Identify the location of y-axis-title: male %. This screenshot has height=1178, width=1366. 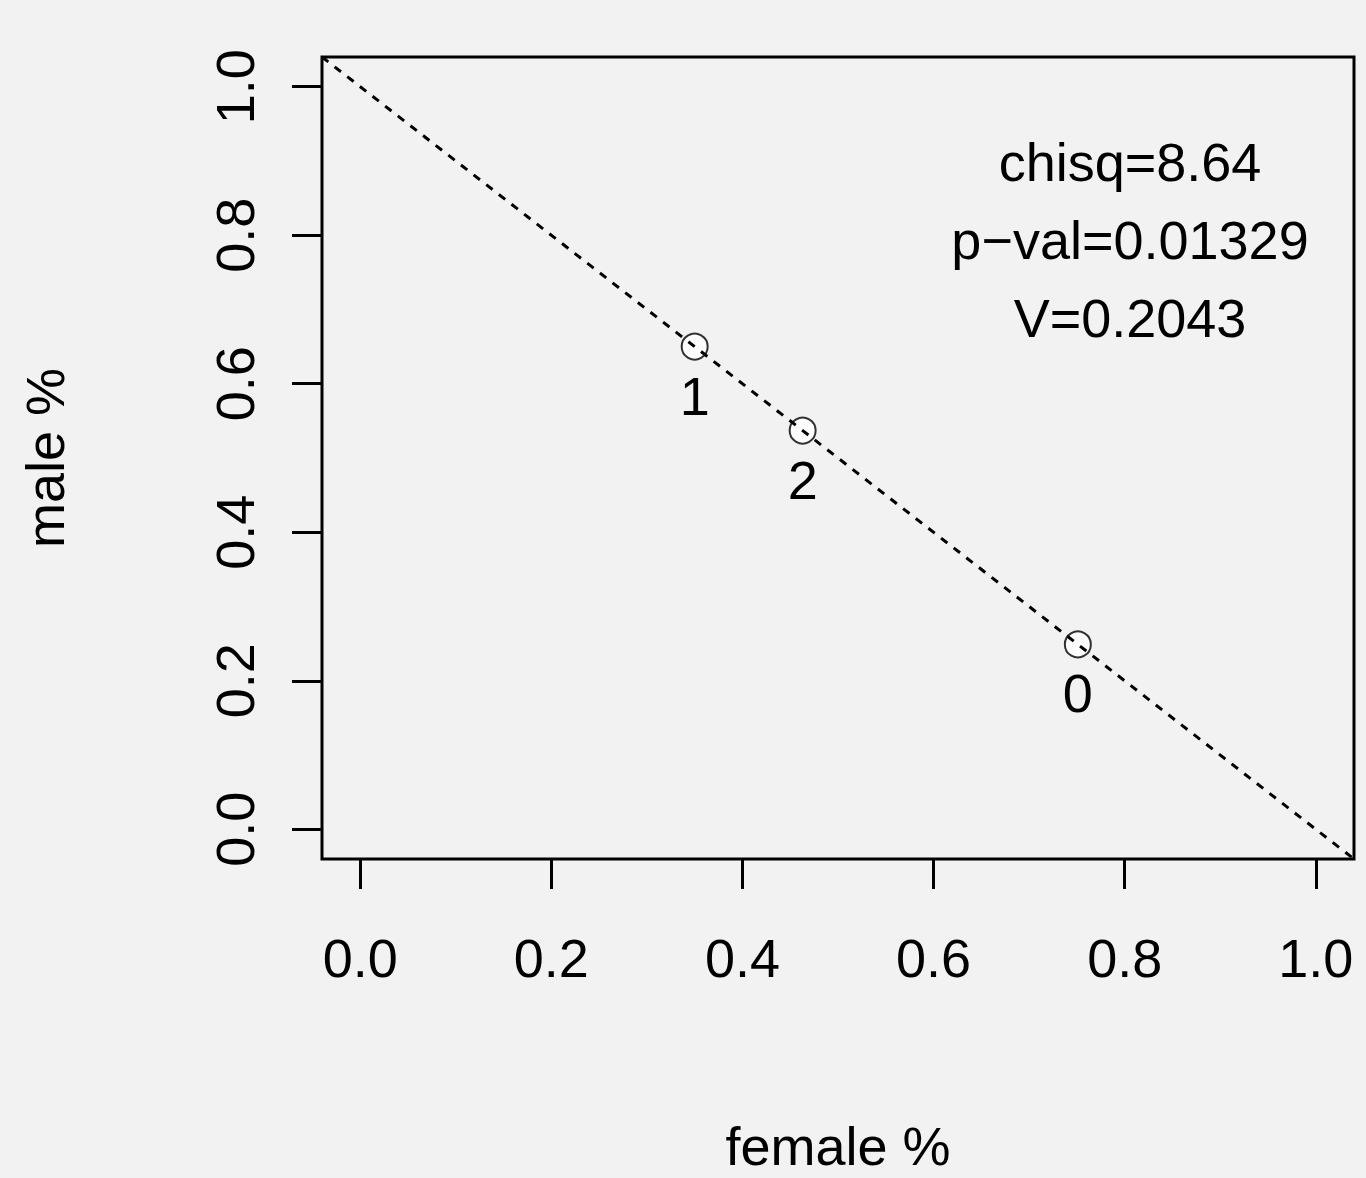
(45, 458).